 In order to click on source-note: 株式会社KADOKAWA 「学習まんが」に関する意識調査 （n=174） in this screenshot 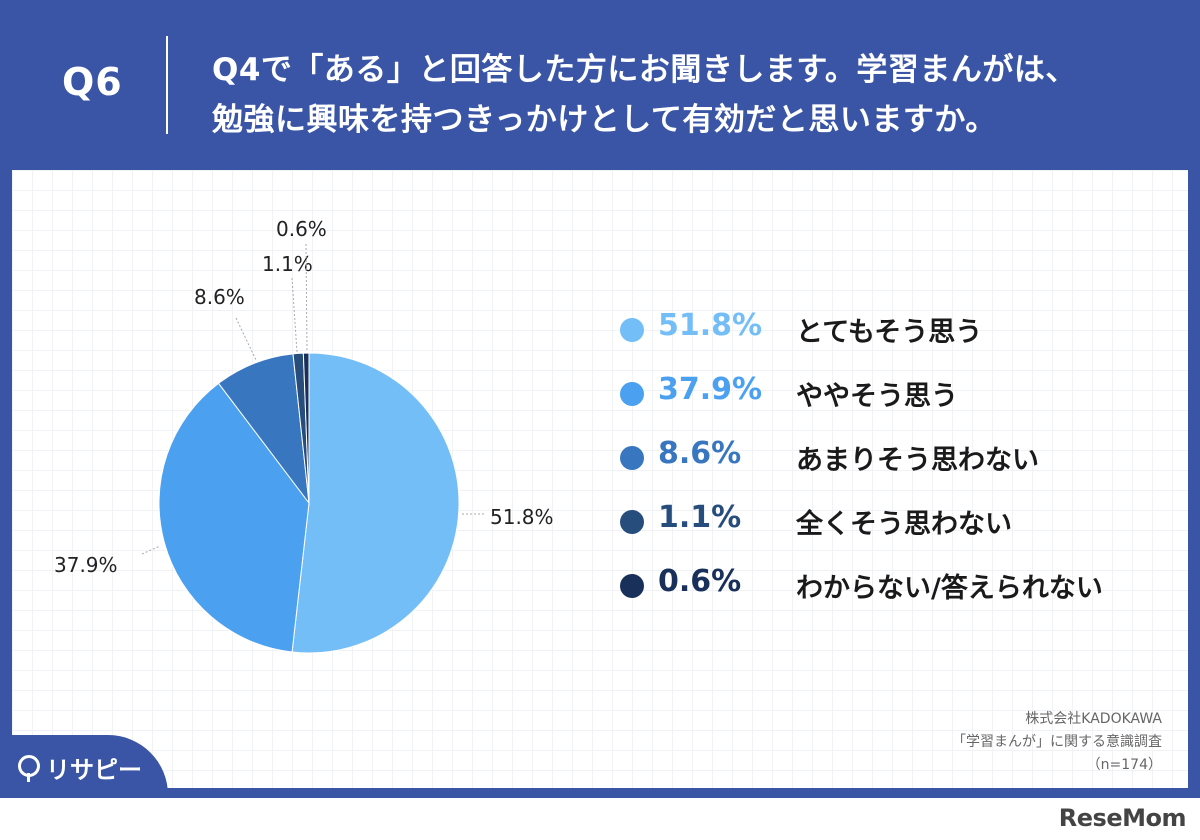, I will do `click(1057, 742)`.